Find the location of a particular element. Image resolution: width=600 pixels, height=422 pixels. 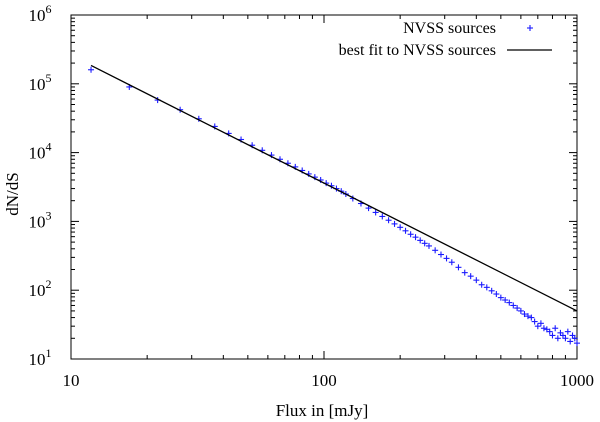

x-tick-label: 10 is located at coordinates (71, 380).